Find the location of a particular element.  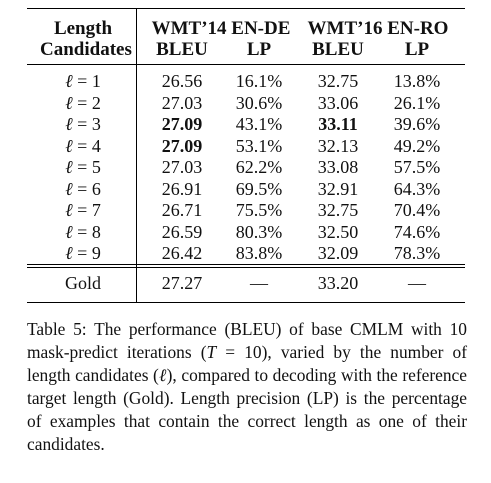

row-9-length: ℓ = 9 is located at coordinates (83, 253).